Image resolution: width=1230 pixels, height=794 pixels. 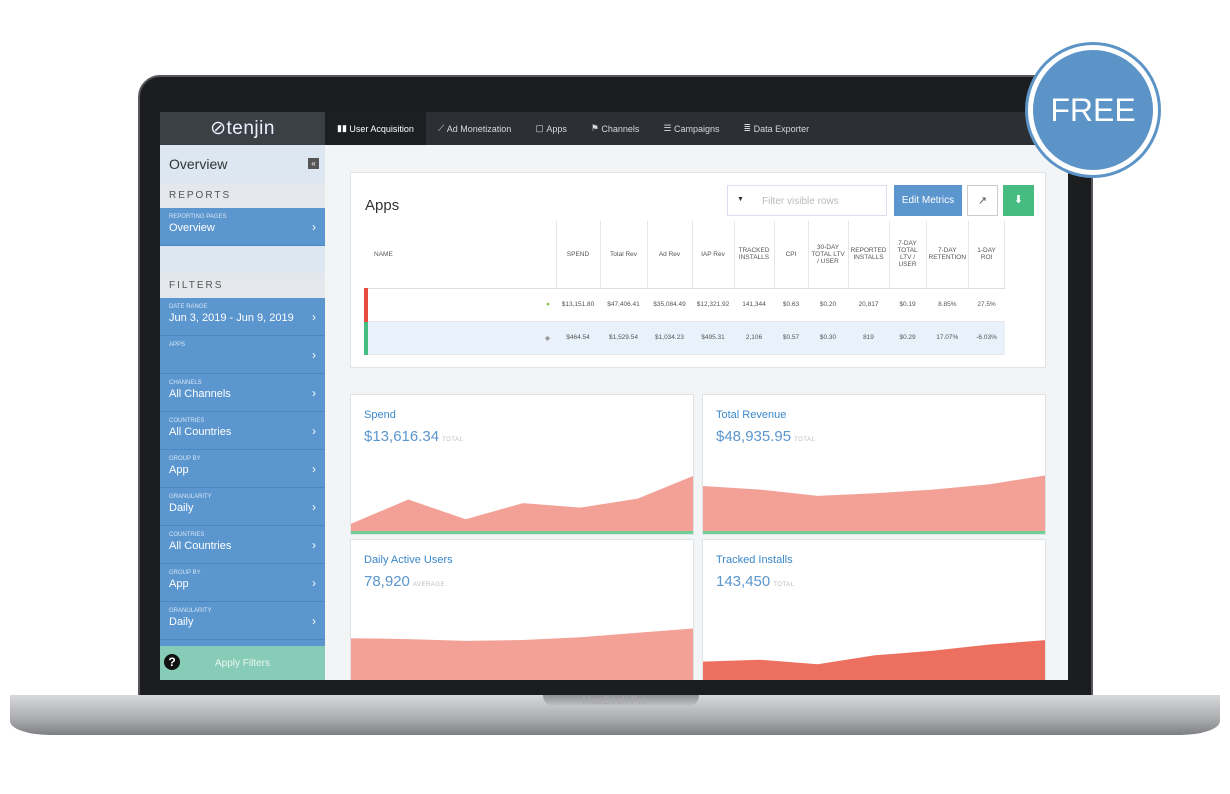 What do you see at coordinates (986, 305) in the screenshot?
I see `table-cell: 27.5%` at bounding box center [986, 305].